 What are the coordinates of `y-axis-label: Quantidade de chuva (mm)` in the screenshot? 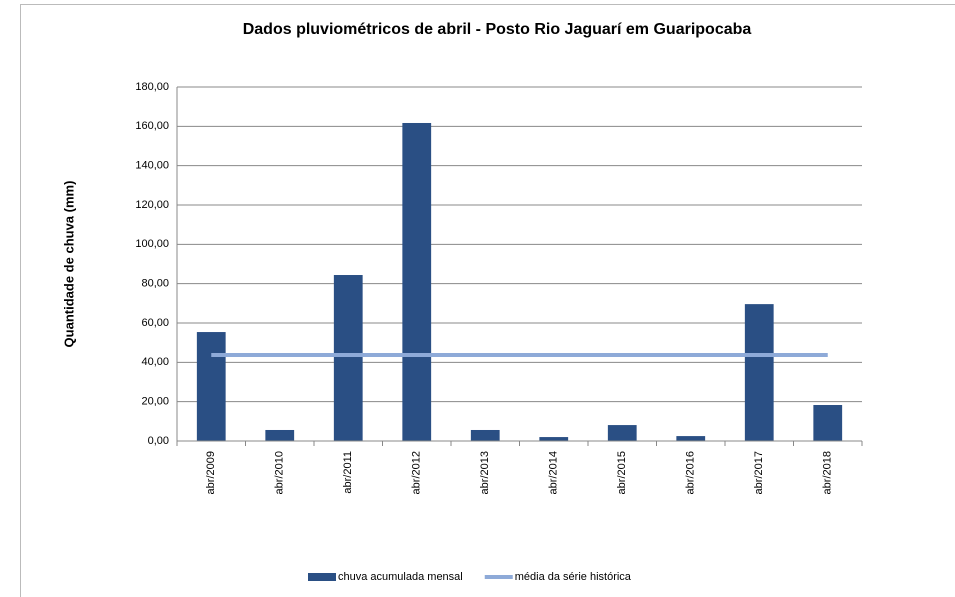 It's located at (68, 264).